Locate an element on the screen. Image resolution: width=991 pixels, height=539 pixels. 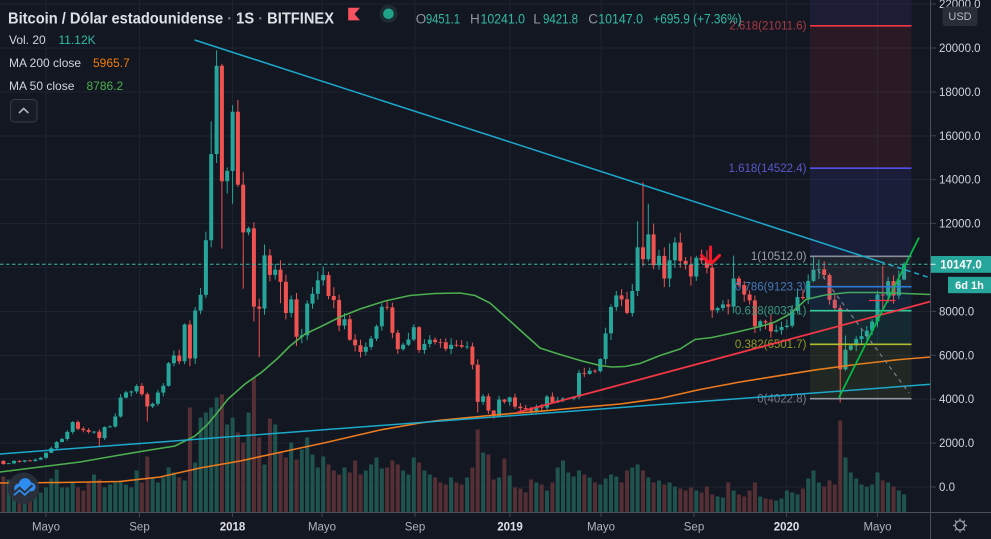
svg-text: 11.12K is located at coordinates (77, 40).